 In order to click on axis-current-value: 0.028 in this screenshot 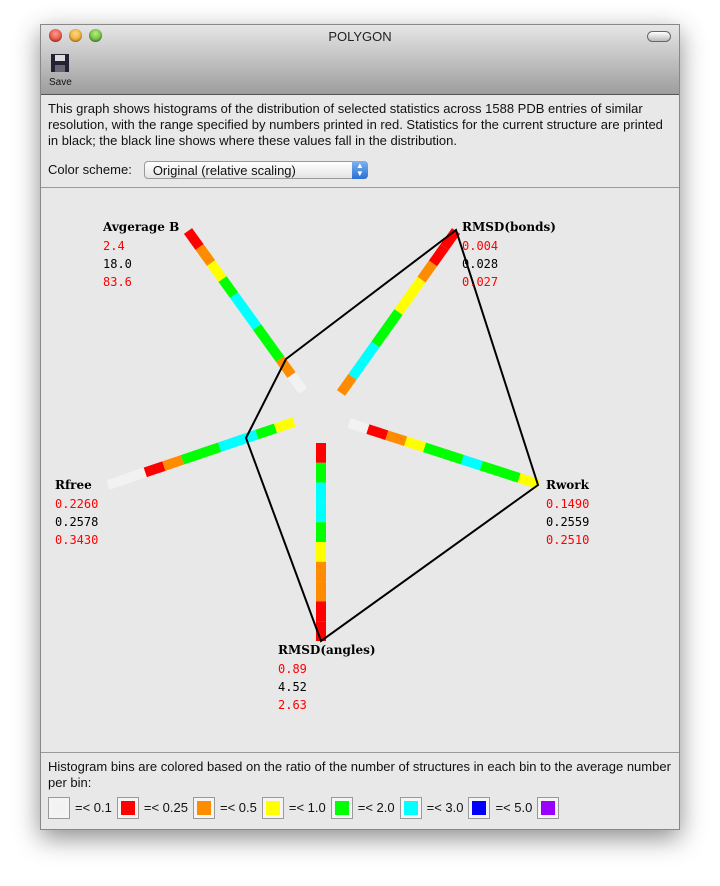, I will do `click(480, 264)`.